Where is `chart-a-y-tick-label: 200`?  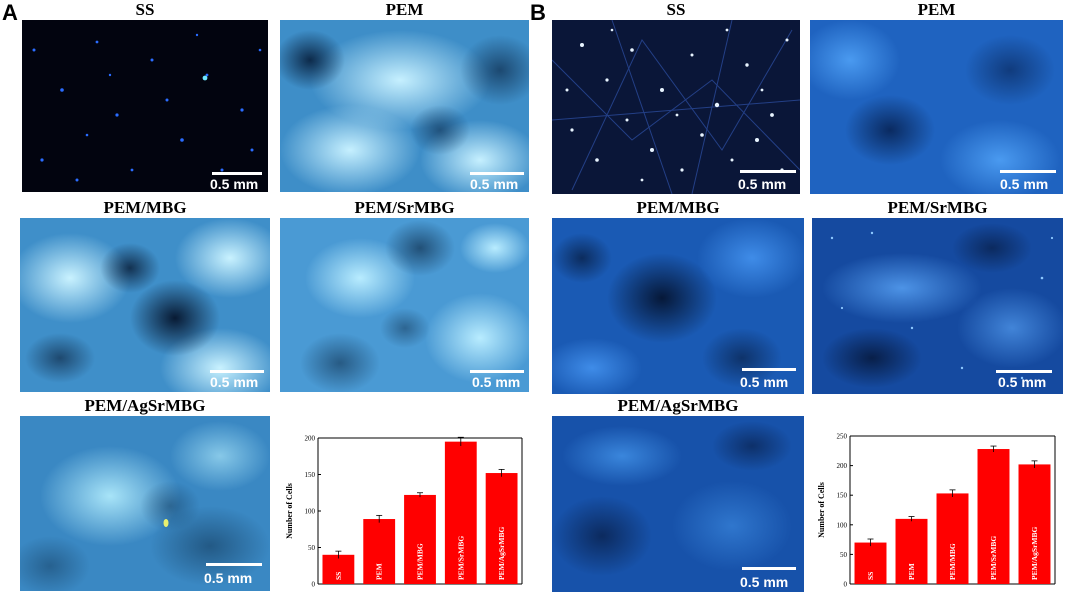
chart-a-y-tick-label: 200 is located at coordinates (310, 439).